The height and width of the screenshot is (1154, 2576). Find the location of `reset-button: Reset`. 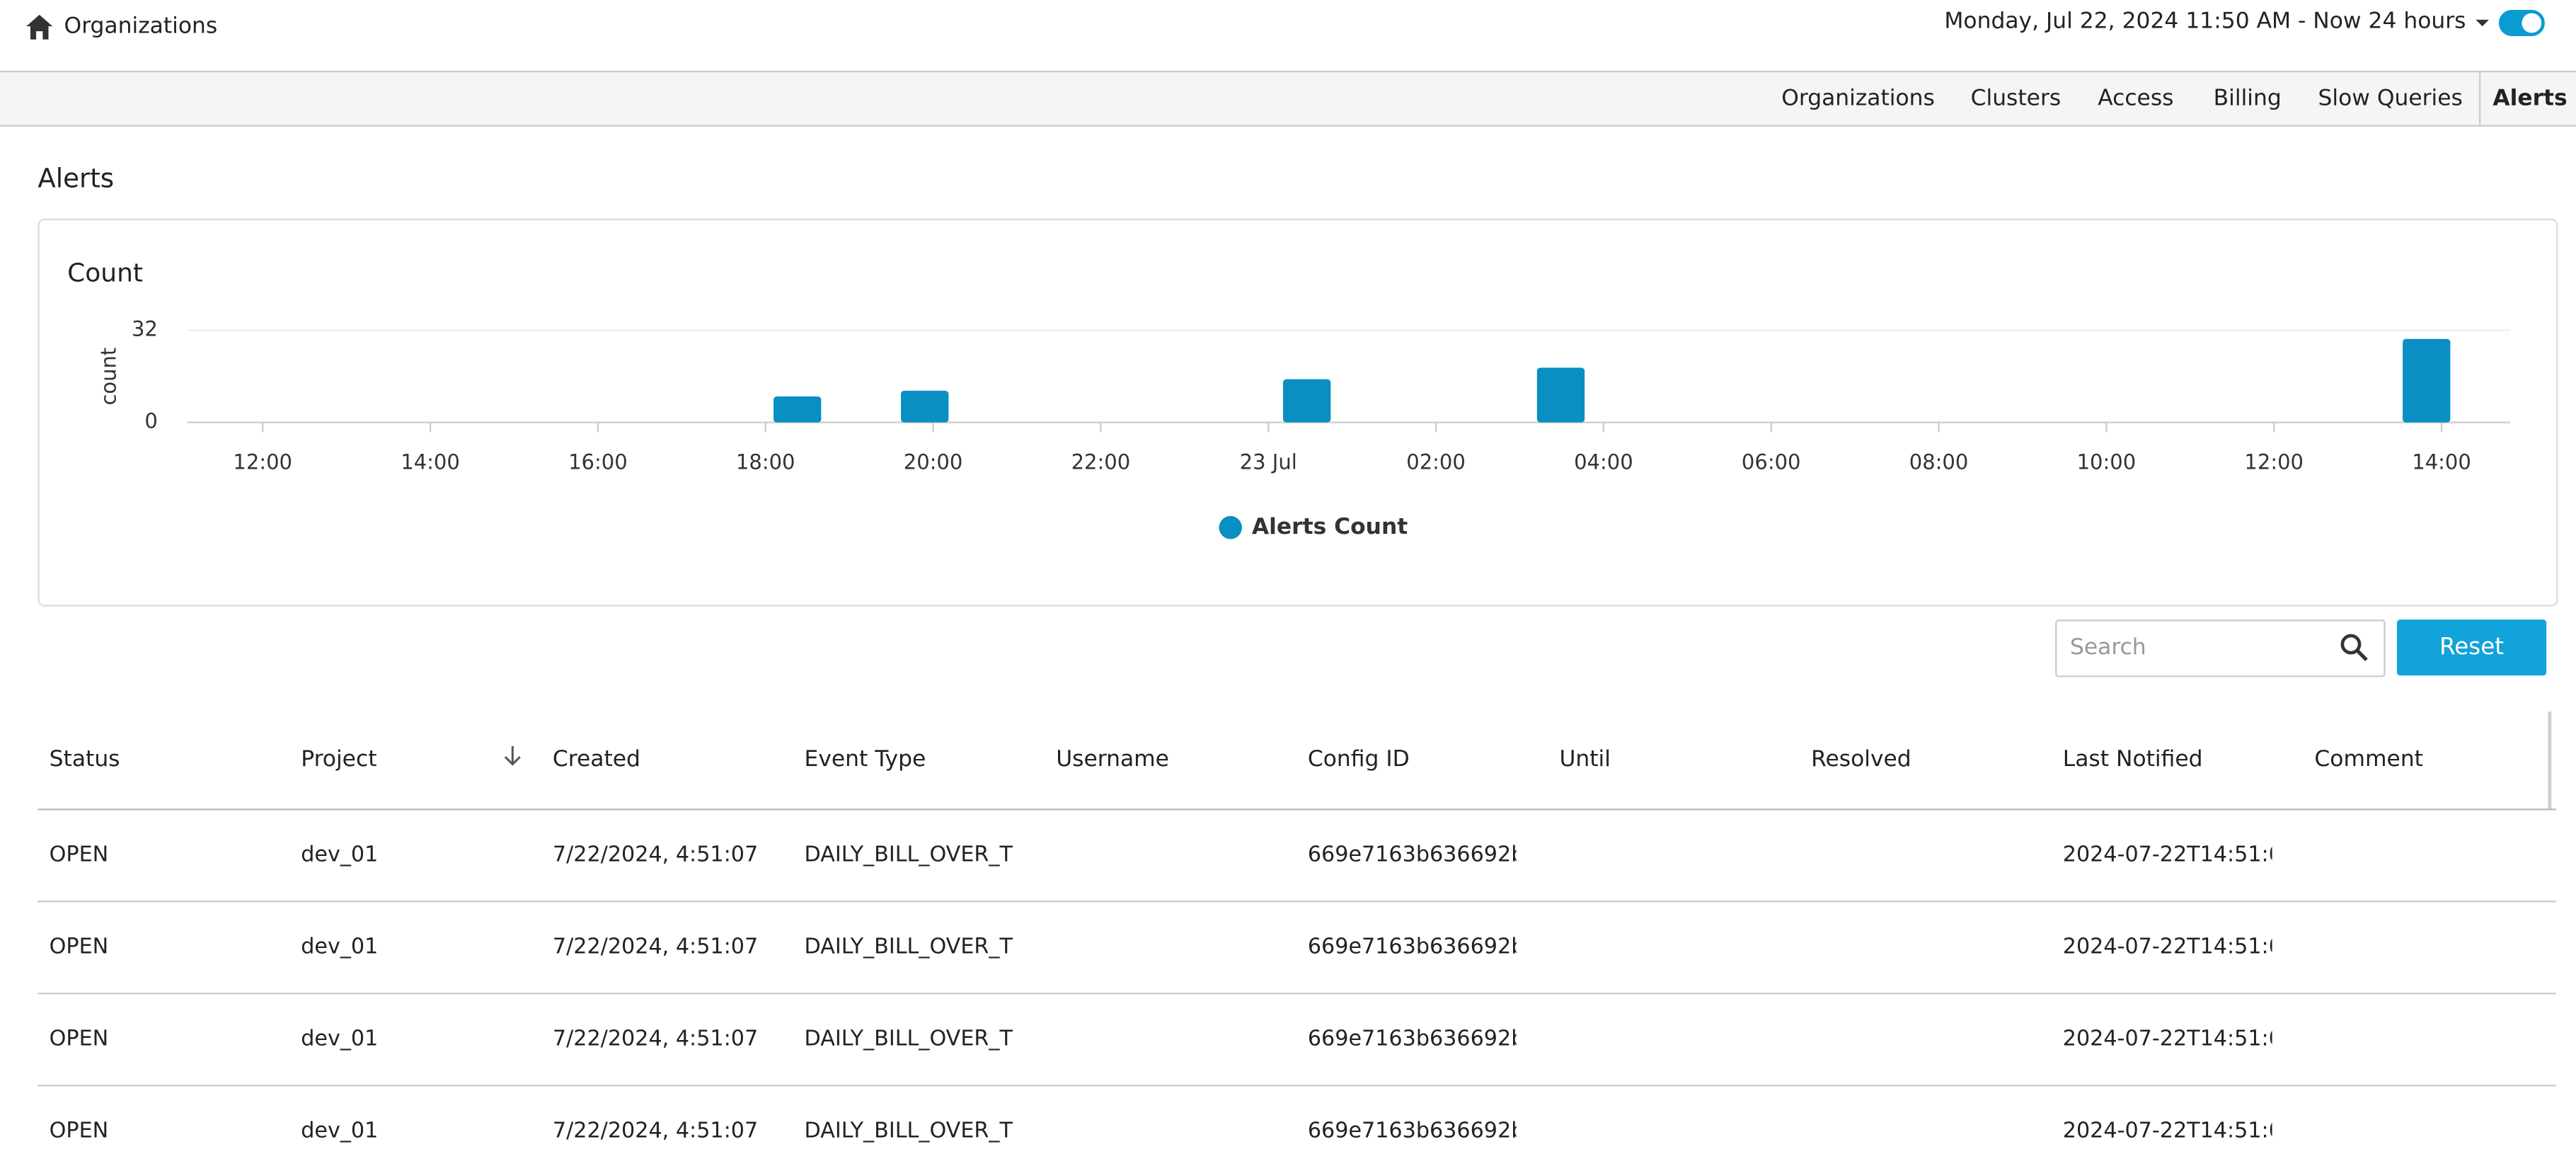

reset-button: Reset is located at coordinates (2472, 647).